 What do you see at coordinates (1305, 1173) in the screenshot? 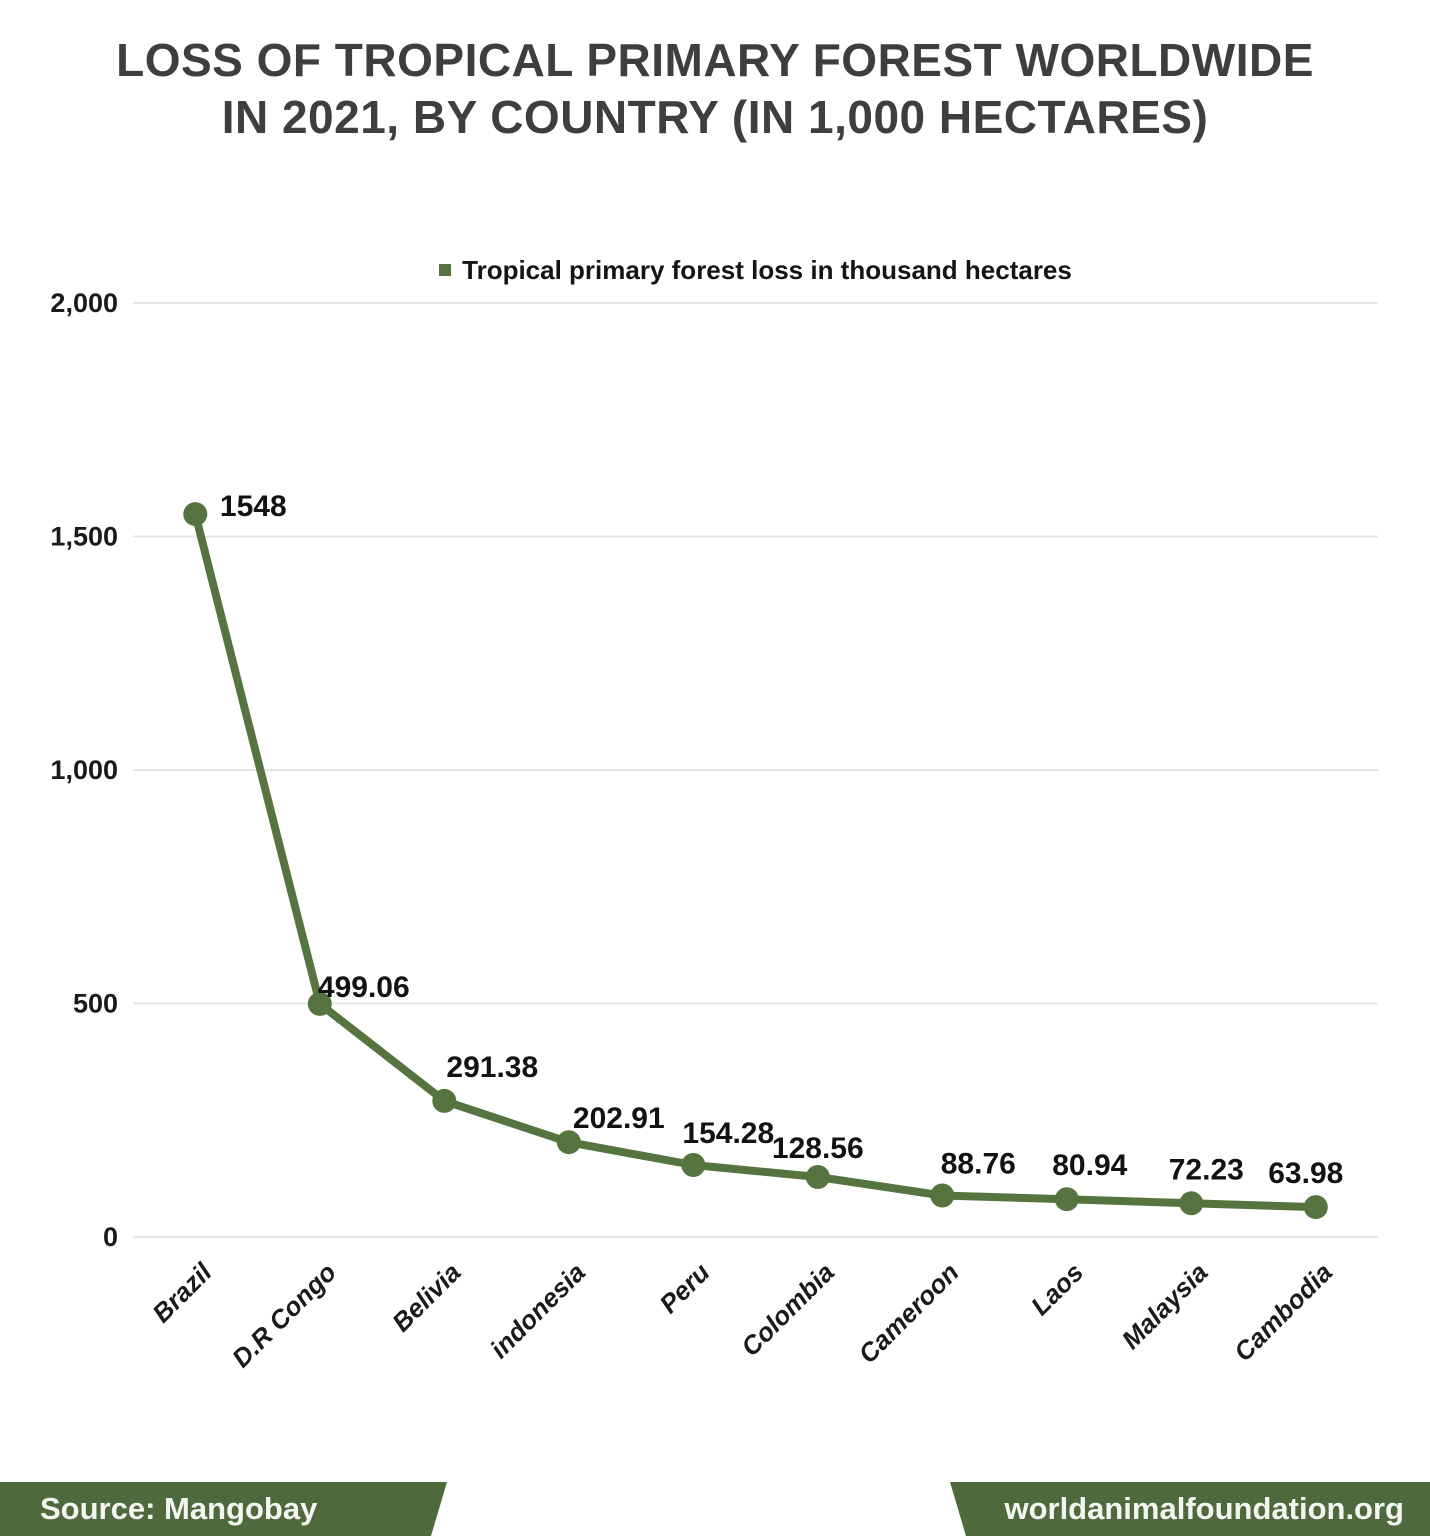
I see `data-label-cambodia: 63.98` at bounding box center [1305, 1173].